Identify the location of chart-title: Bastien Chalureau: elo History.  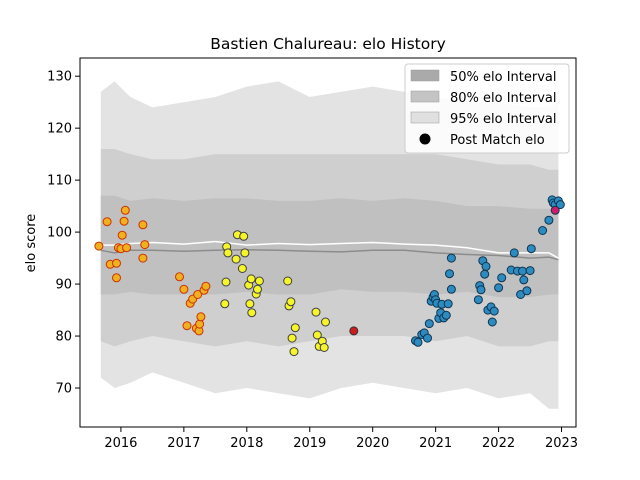
(328, 44).